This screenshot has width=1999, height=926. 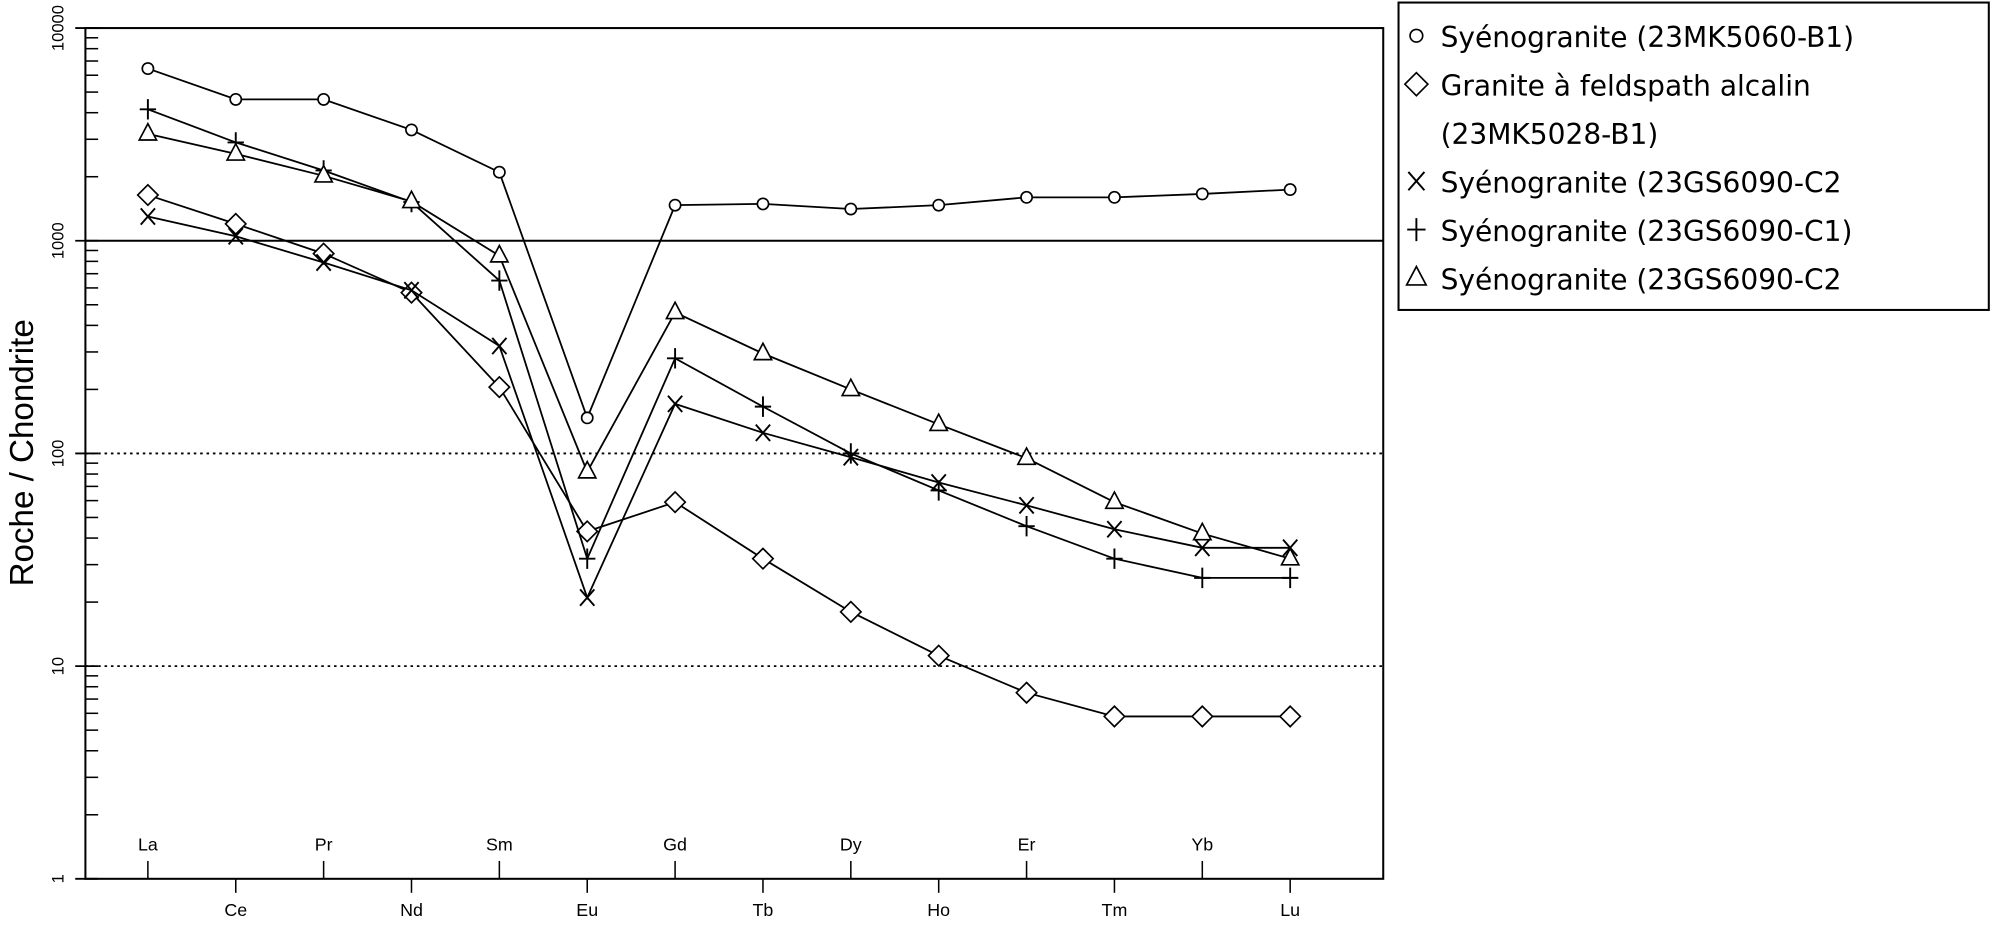 What do you see at coordinates (1027, 845) in the screenshot?
I see `x-tick-label: Er` at bounding box center [1027, 845].